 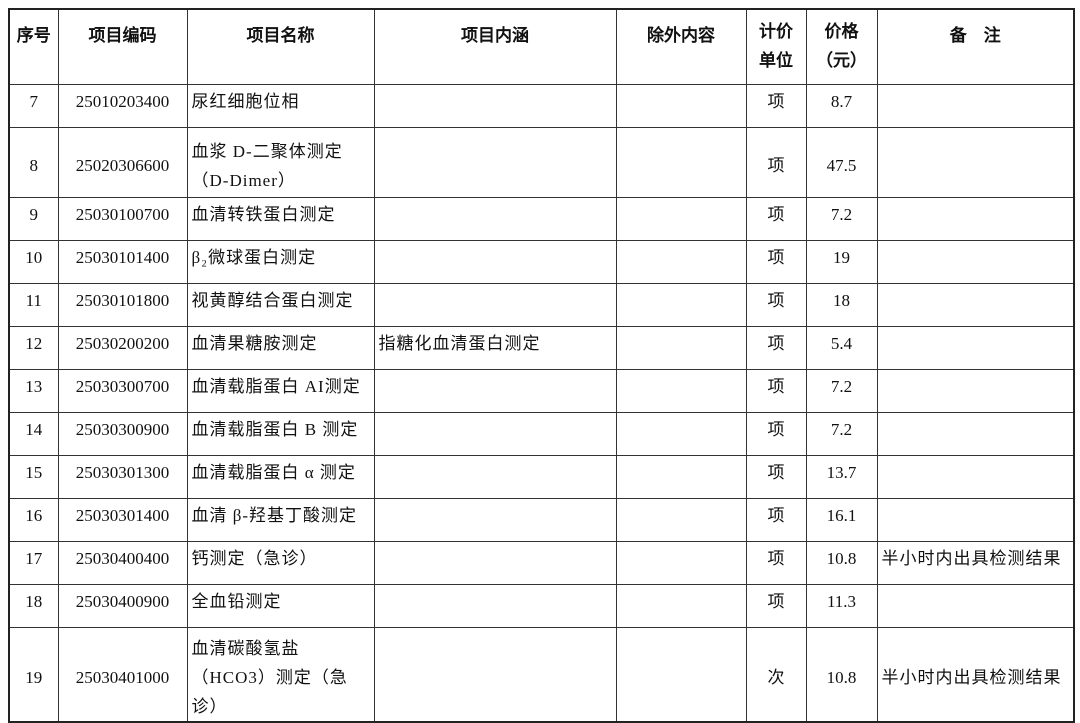 I want to click on table-row: 8 25020306600 血浆 D-二聚体测定（D-Dimer） 项 47.5, so click(x=541, y=162).